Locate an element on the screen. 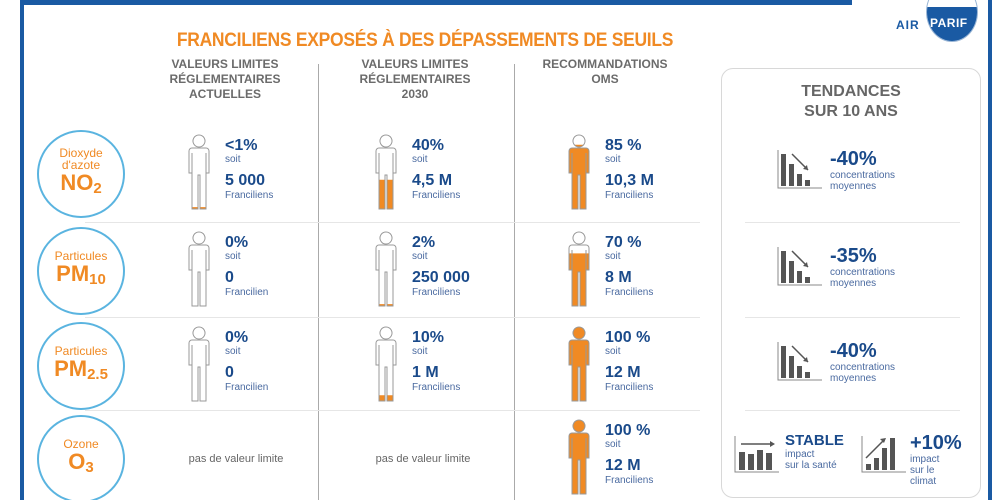 This screenshot has height=500, width=1000. exposure-stat: 0% soit 0 Francilien is located at coordinates (246, 361).